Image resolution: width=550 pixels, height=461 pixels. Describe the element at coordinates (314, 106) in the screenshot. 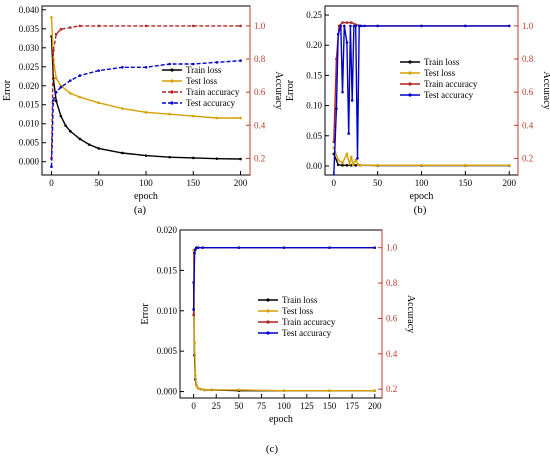

I see `y-tick-label: 0.10` at that location.